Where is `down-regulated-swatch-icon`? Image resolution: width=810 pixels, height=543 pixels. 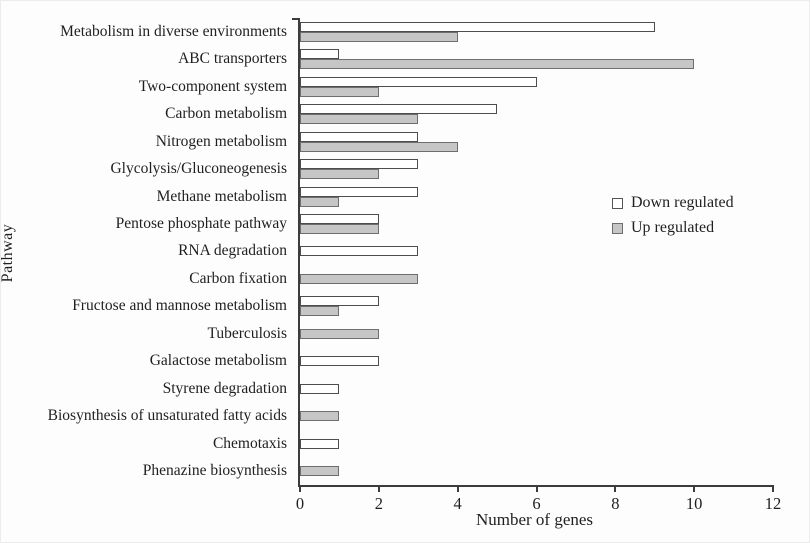
down-regulated-swatch-icon is located at coordinates (617, 203).